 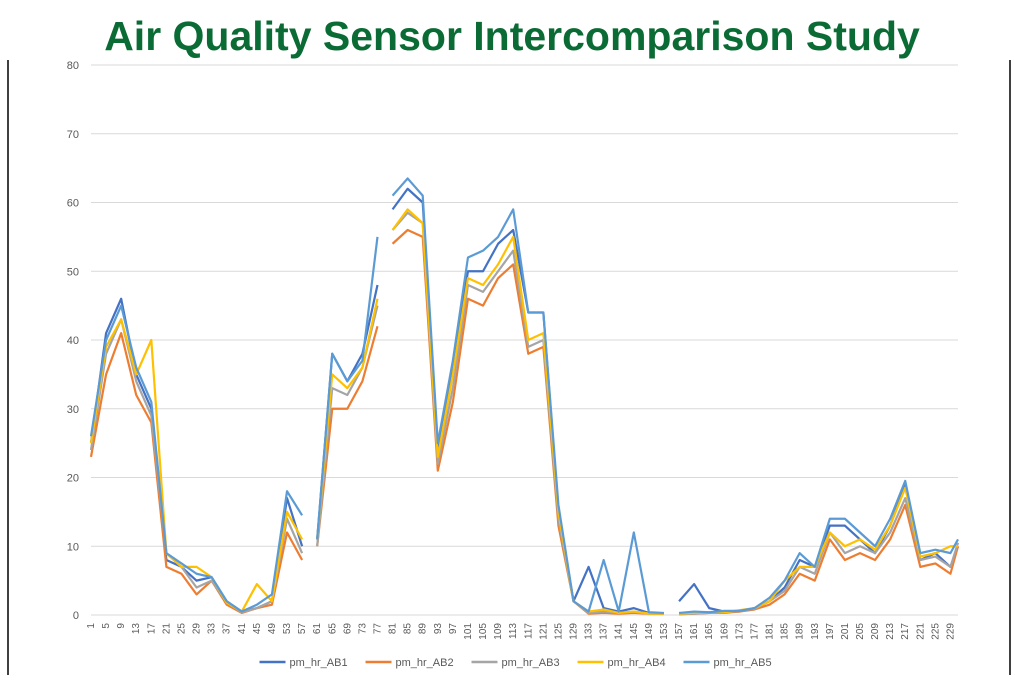 What do you see at coordinates (76, 616) in the screenshot?
I see `y-tick-label: 0` at bounding box center [76, 616].